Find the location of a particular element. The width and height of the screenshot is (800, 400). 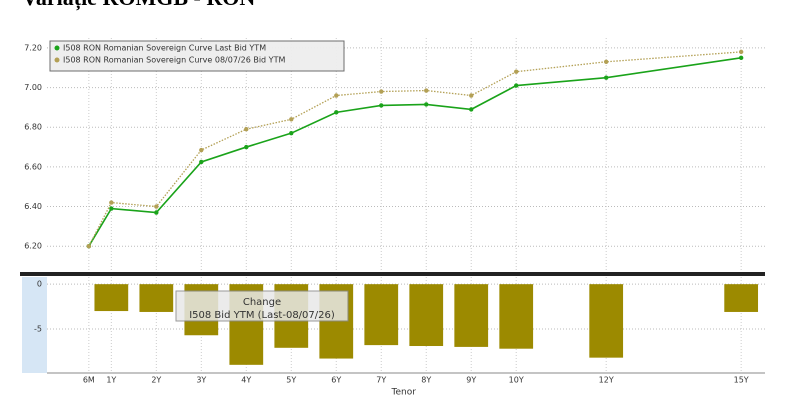

axis-strip is located at coordinates (34, 325).